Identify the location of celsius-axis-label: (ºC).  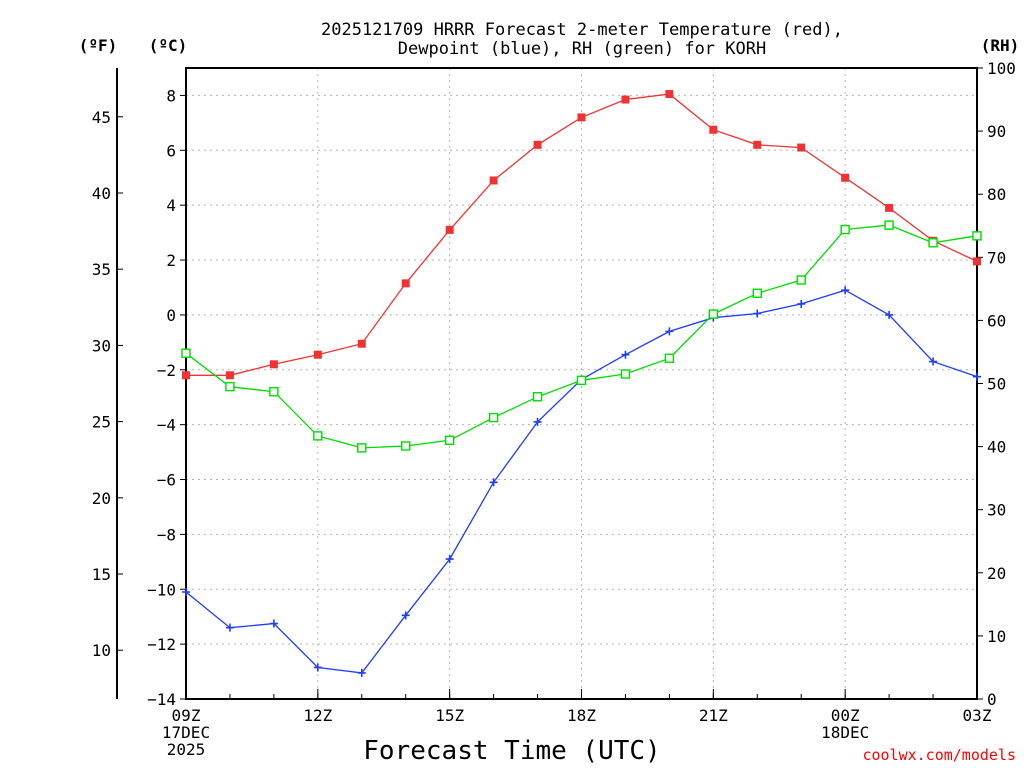
(168, 45).